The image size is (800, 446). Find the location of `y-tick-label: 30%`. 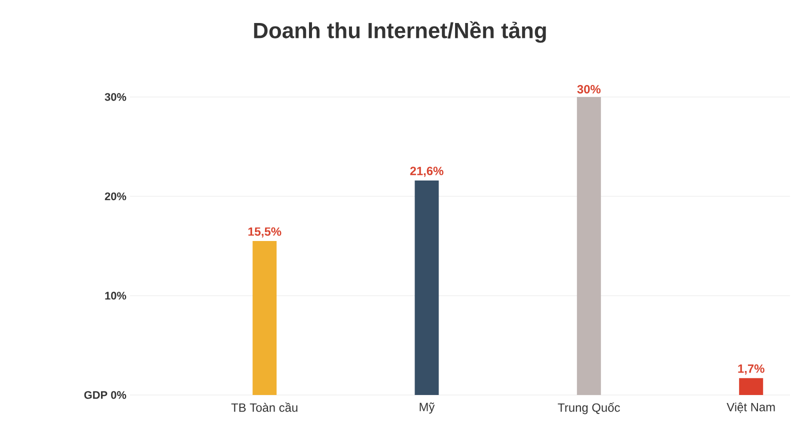

y-tick-label: 30% is located at coordinates (115, 97).